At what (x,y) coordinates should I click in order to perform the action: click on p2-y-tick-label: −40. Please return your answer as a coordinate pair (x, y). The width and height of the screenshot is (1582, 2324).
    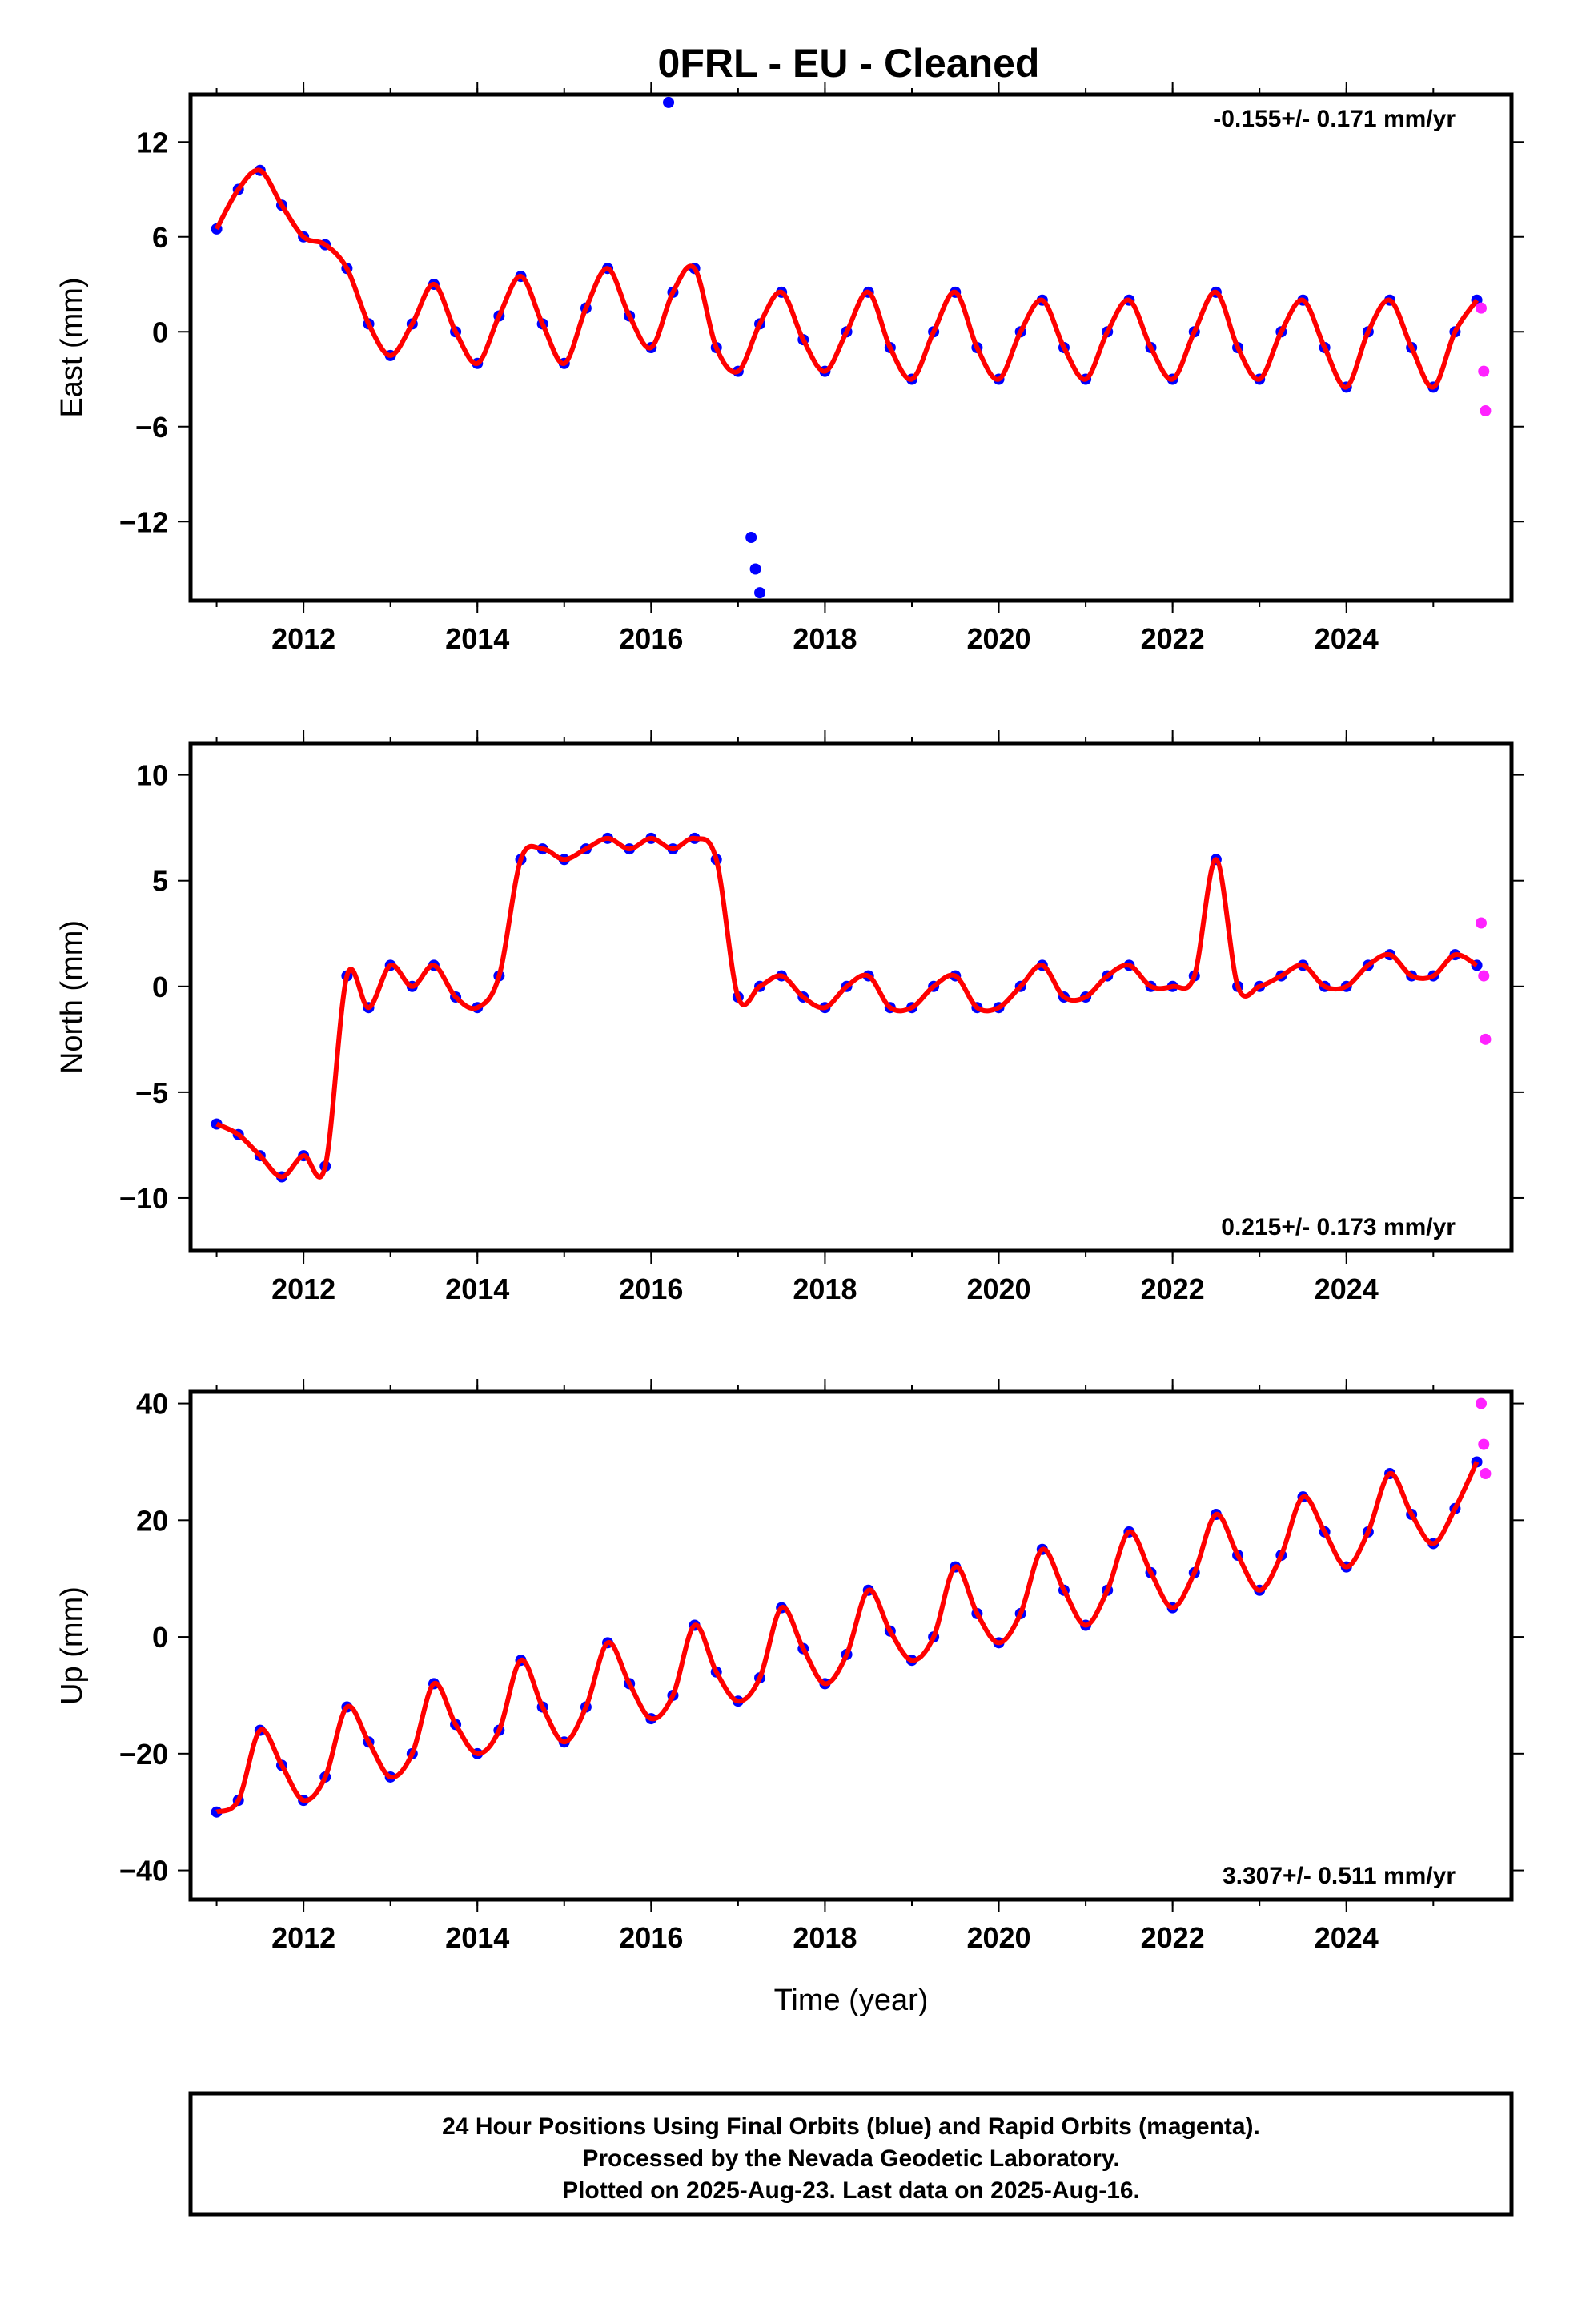
    Looking at the image, I should click on (144, 1871).